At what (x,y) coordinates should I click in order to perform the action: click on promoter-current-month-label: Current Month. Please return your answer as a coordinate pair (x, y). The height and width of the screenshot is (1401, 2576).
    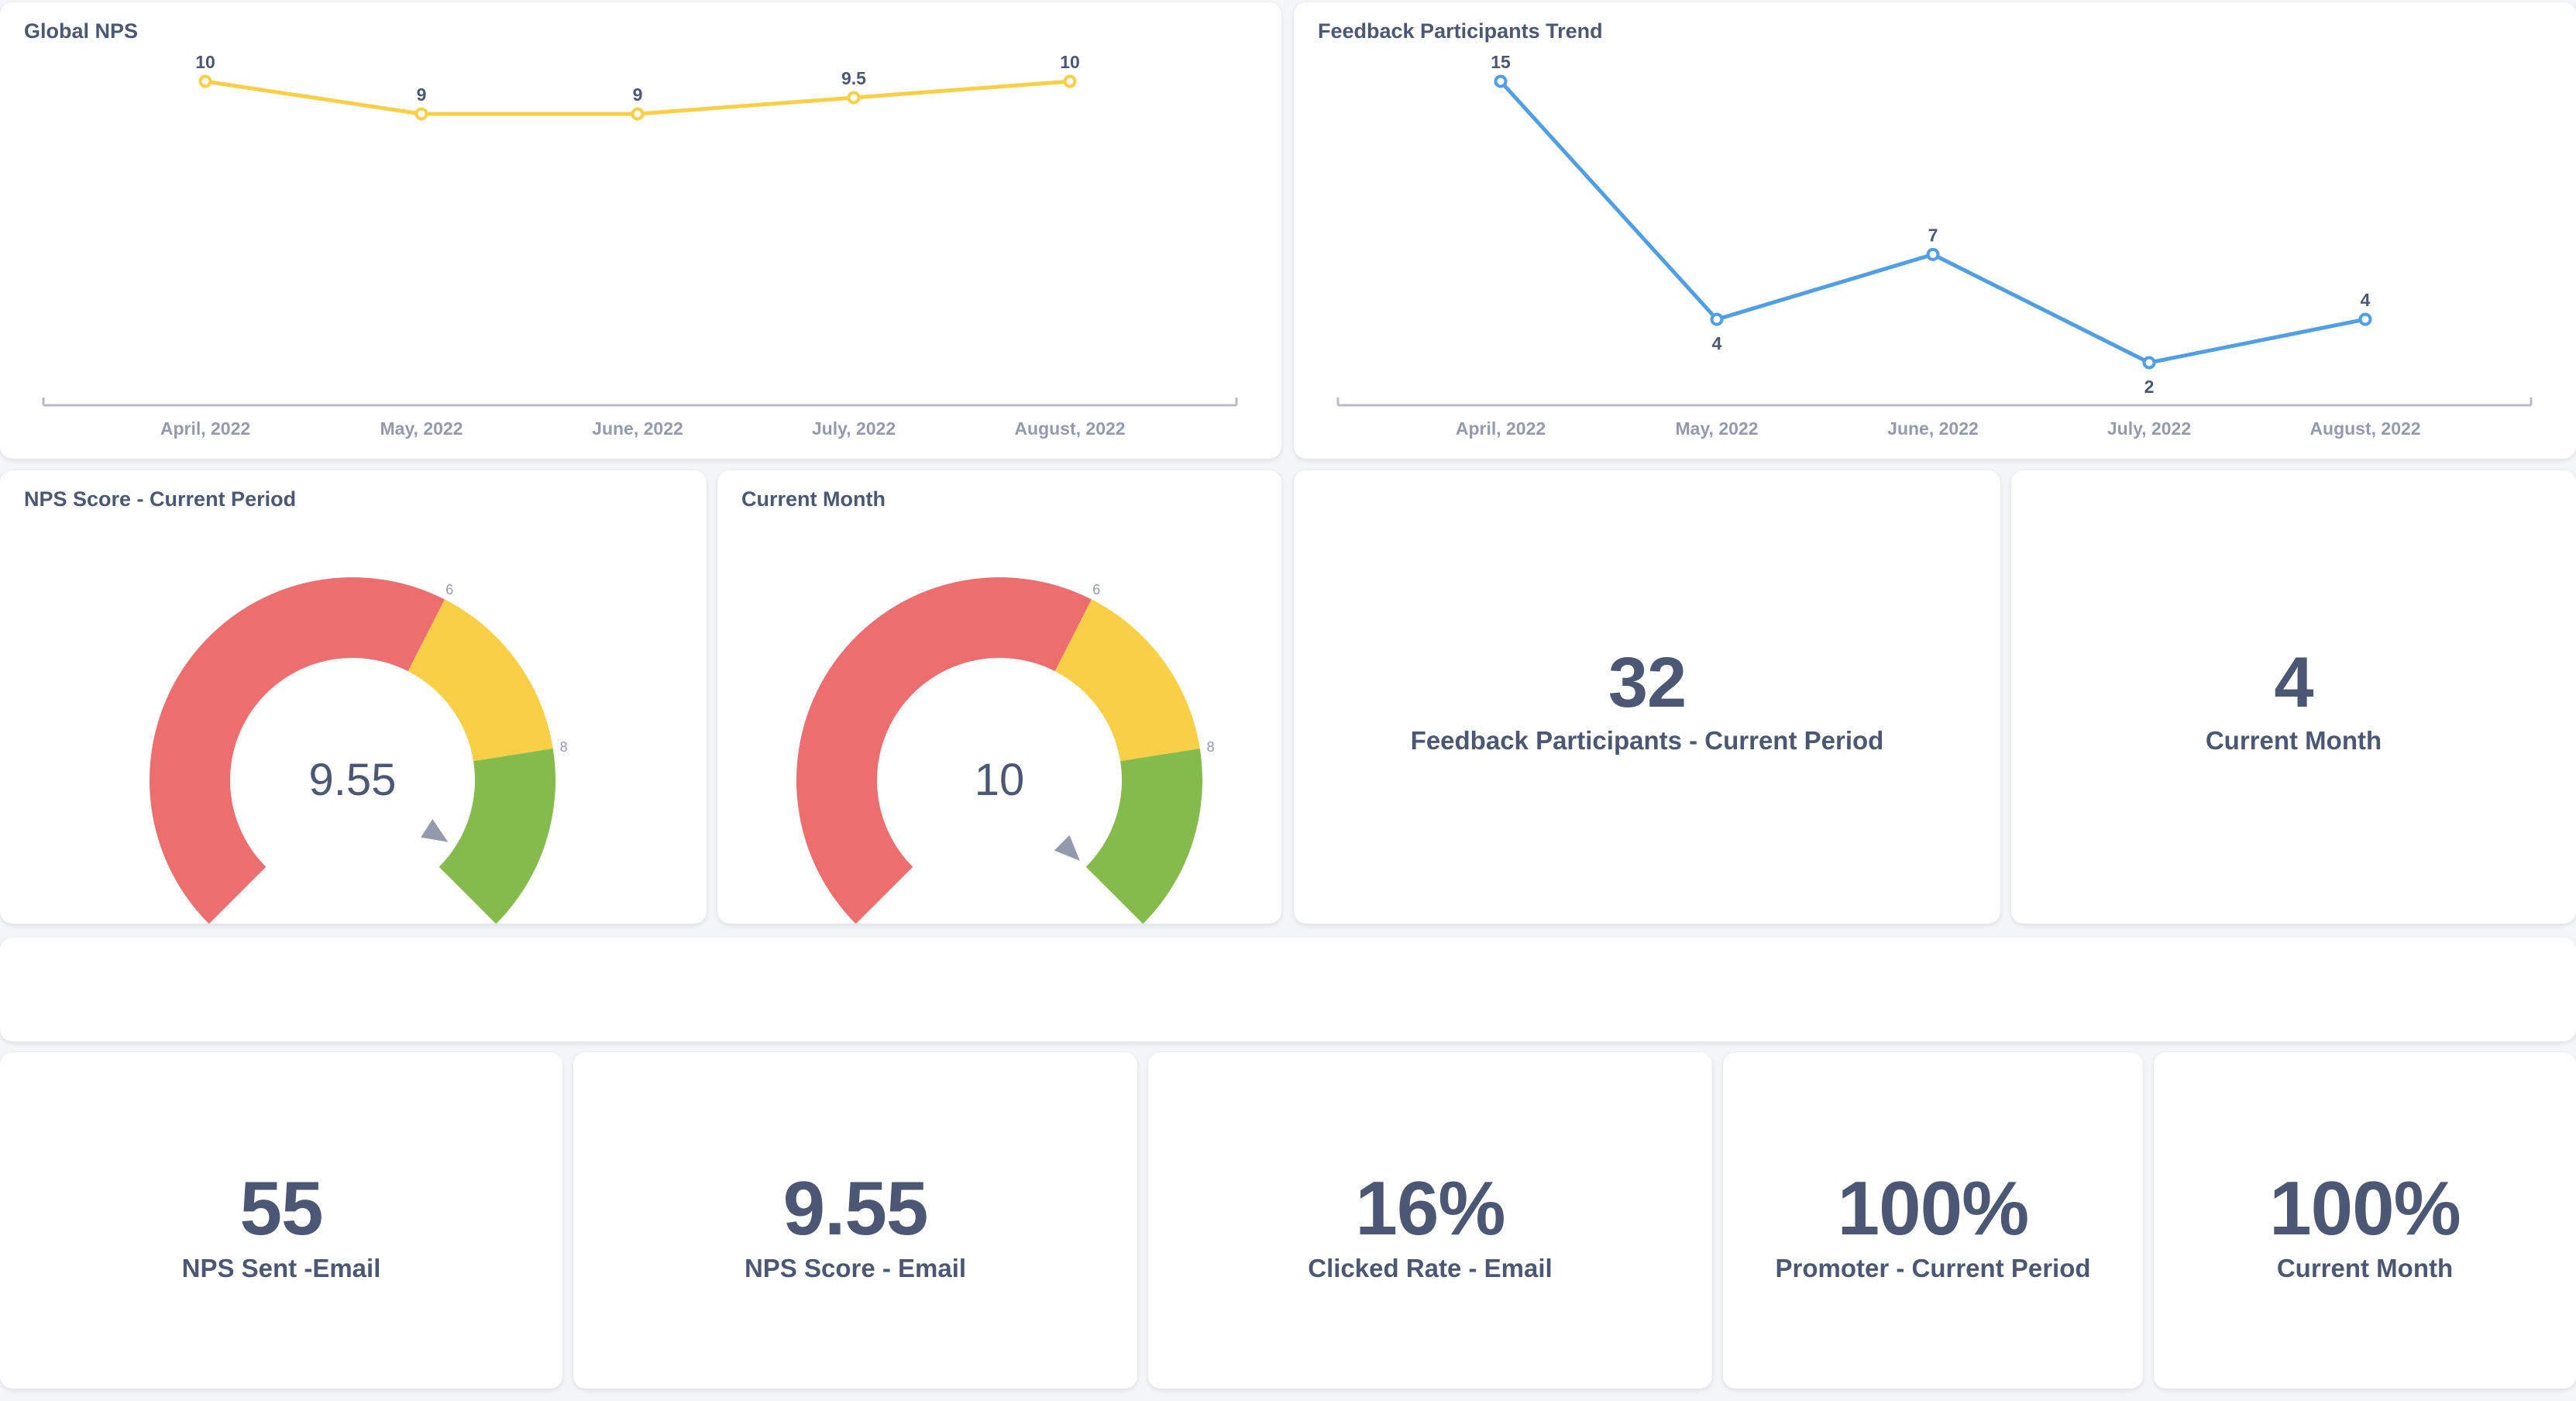
    Looking at the image, I should click on (2365, 1268).